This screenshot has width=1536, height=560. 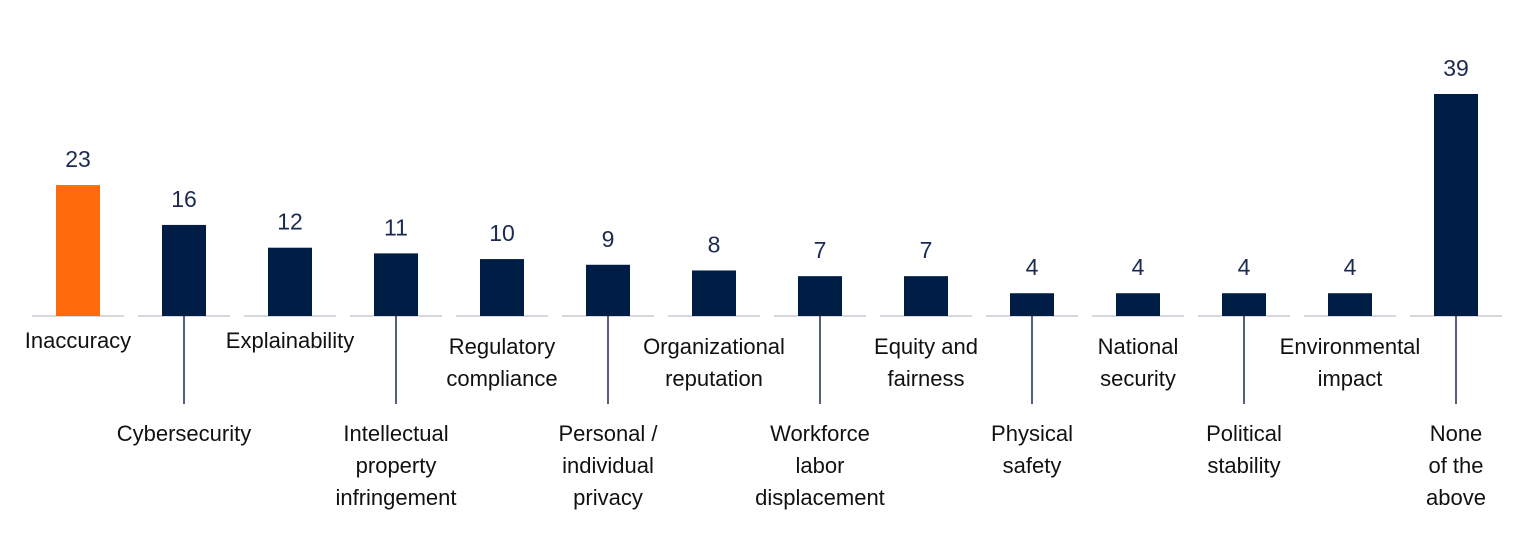 I want to click on value-label: 9, so click(x=608, y=239).